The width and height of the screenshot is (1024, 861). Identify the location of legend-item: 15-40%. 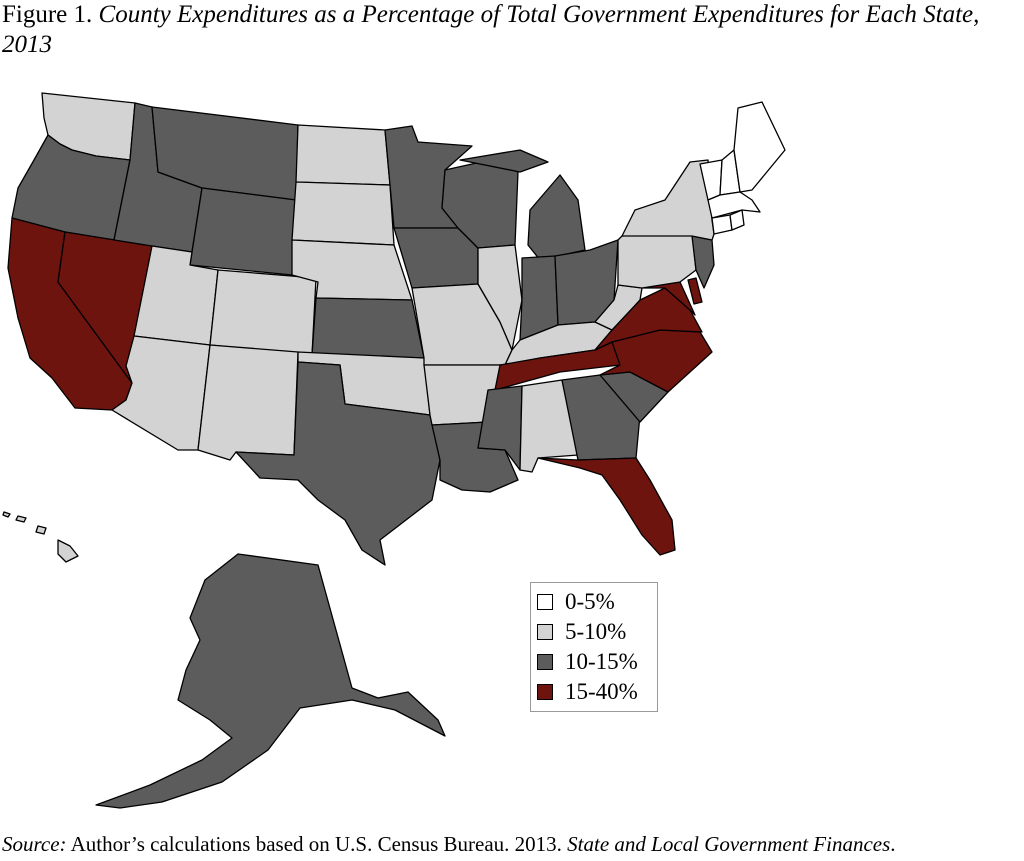
(594, 692).